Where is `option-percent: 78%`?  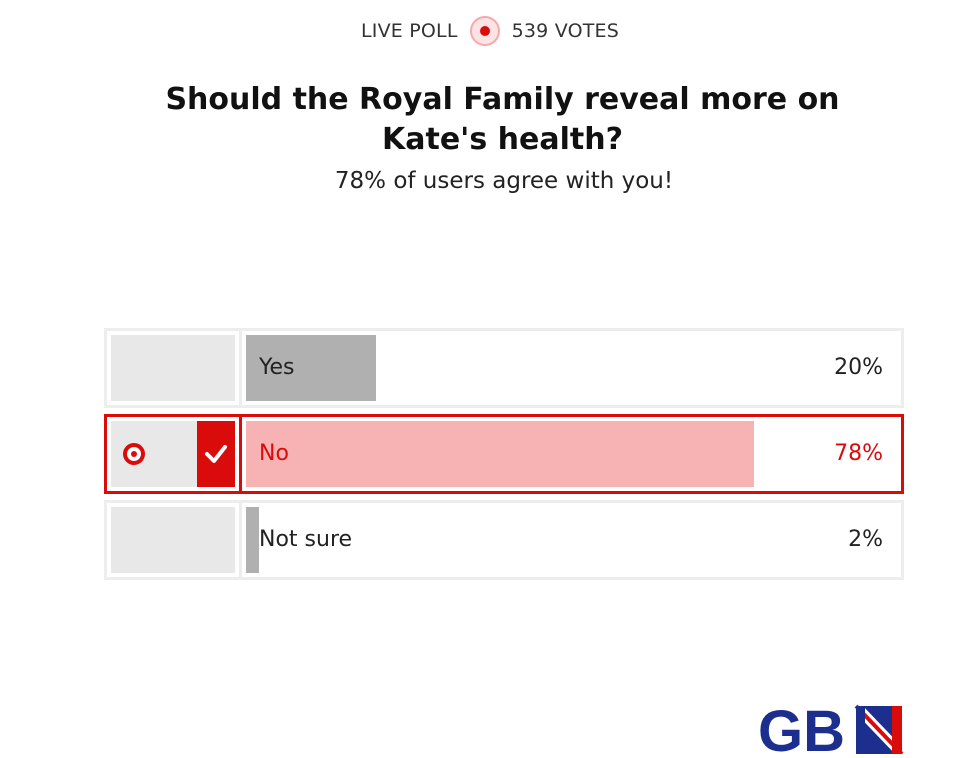
option-percent: 78% is located at coordinates (858, 453).